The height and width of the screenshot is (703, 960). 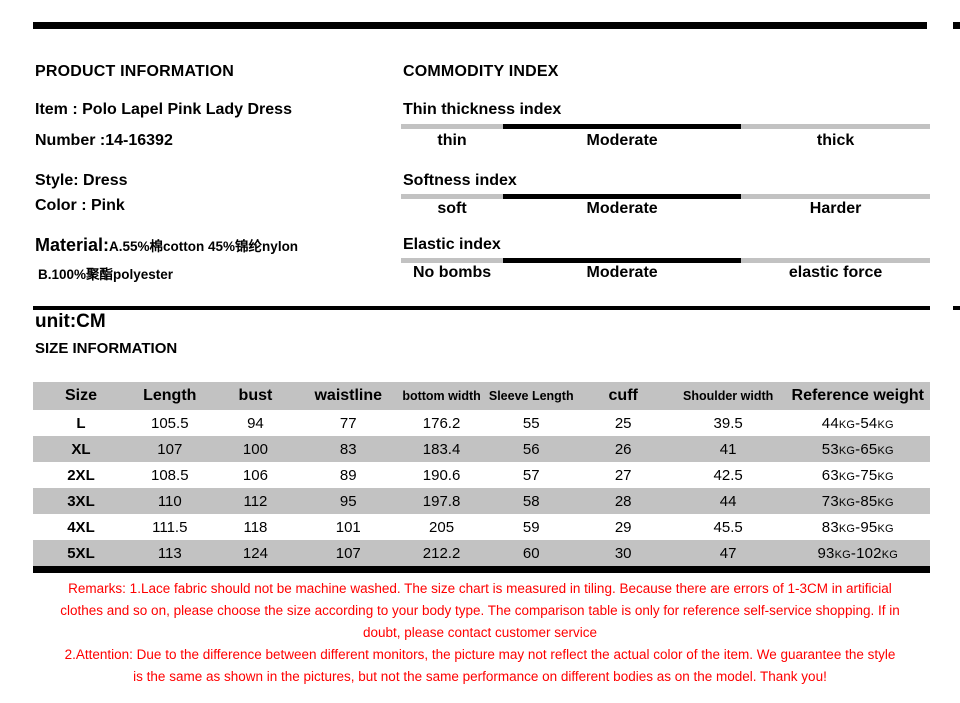 What do you see at coordinates (460, 180) in the screenshot?
I see `softness-index-name: Softness index` at bounding box center [460, 180].